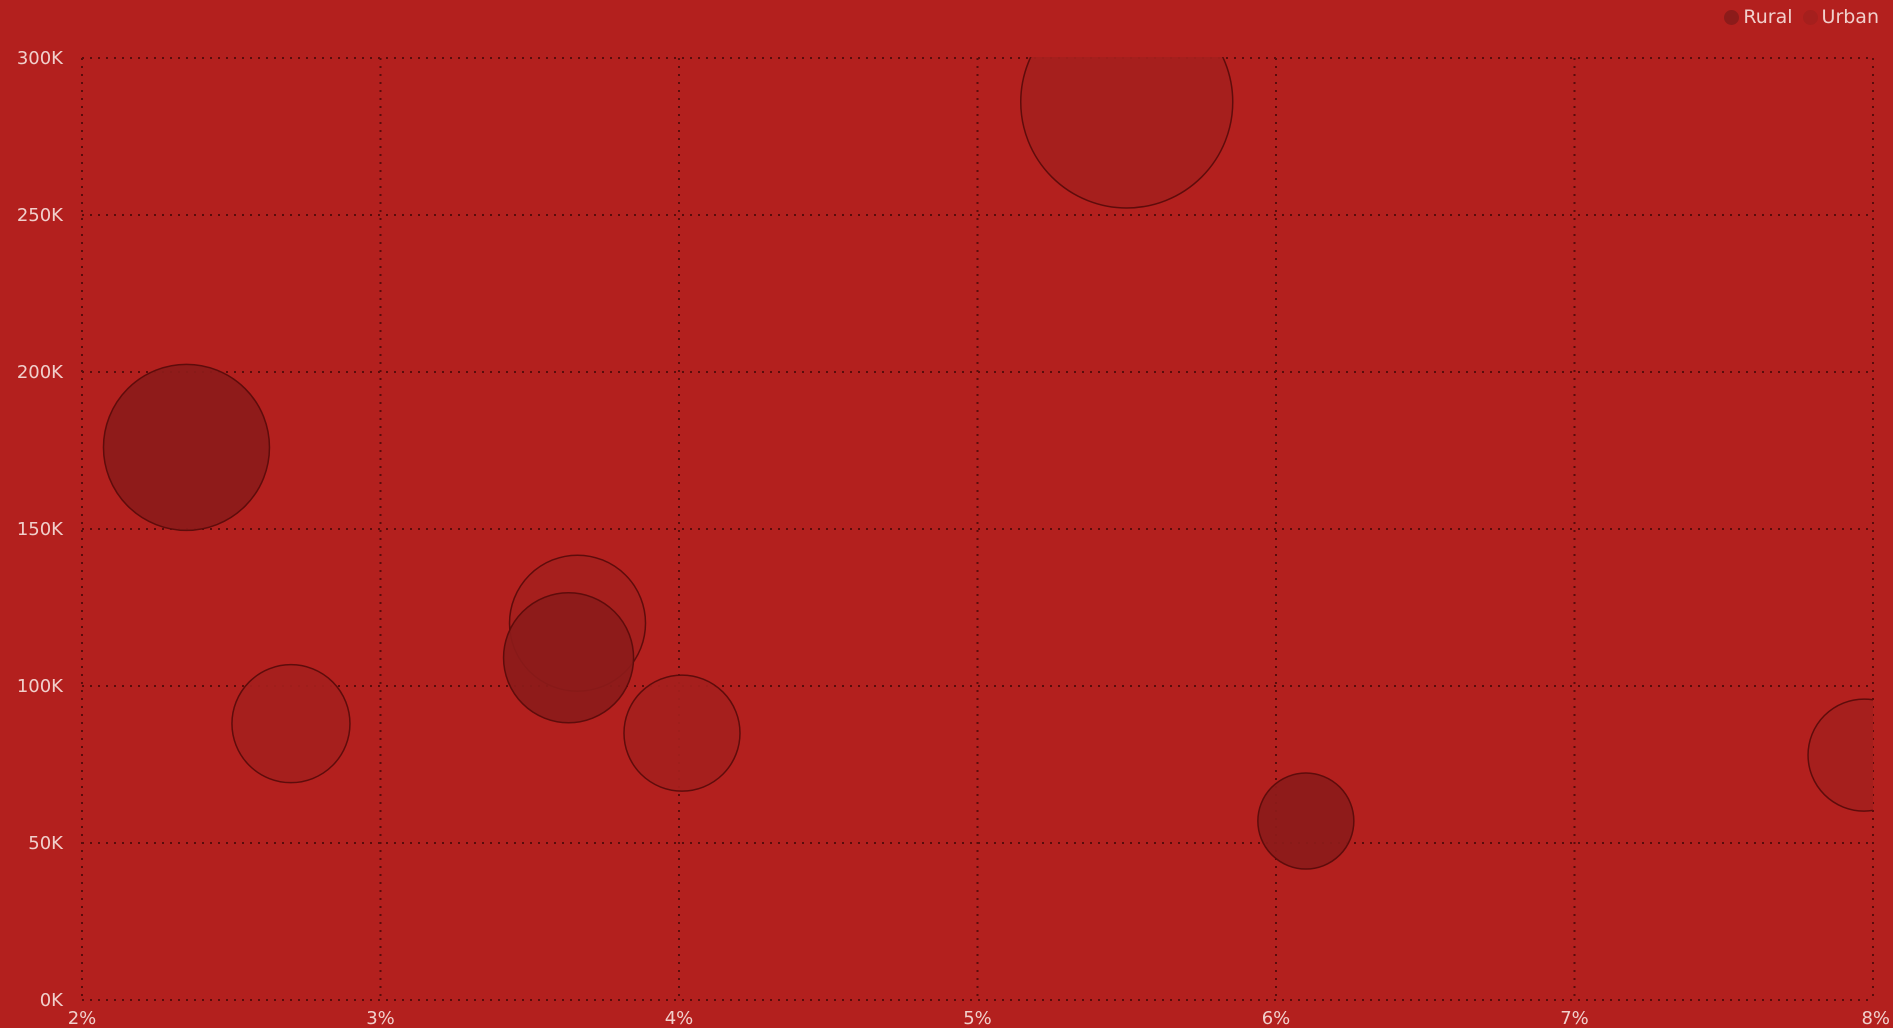 This screenshot has width=1893, height=1028. Describe the element at coordinates (1875, 1018) in the screenshot. I see `x-tick-label: 8%` at that location.